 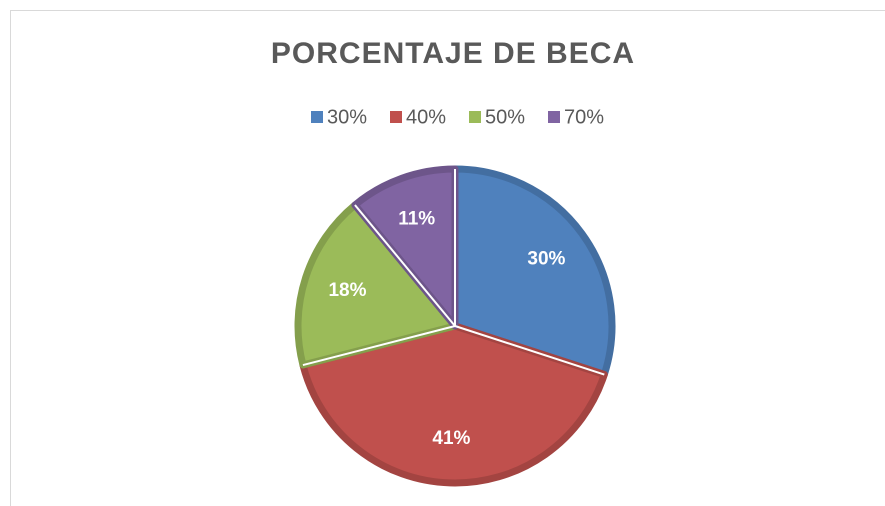 I want to click on data-label: 41%, so click(x=451, y=438).